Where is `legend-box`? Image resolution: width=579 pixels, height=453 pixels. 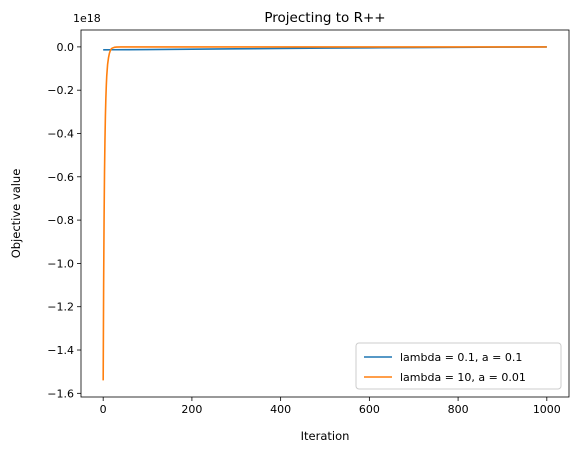 legend-box is located at coordinates (458, 366).